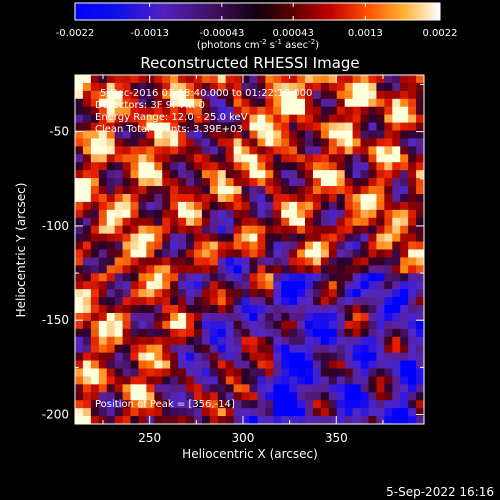 This screenshot has width=500, height=500. What do you see at coordinates (149, 33) in the screenshot?
I see `colorbar-tick-label: -0.0013` at bounding box center [149, 33].